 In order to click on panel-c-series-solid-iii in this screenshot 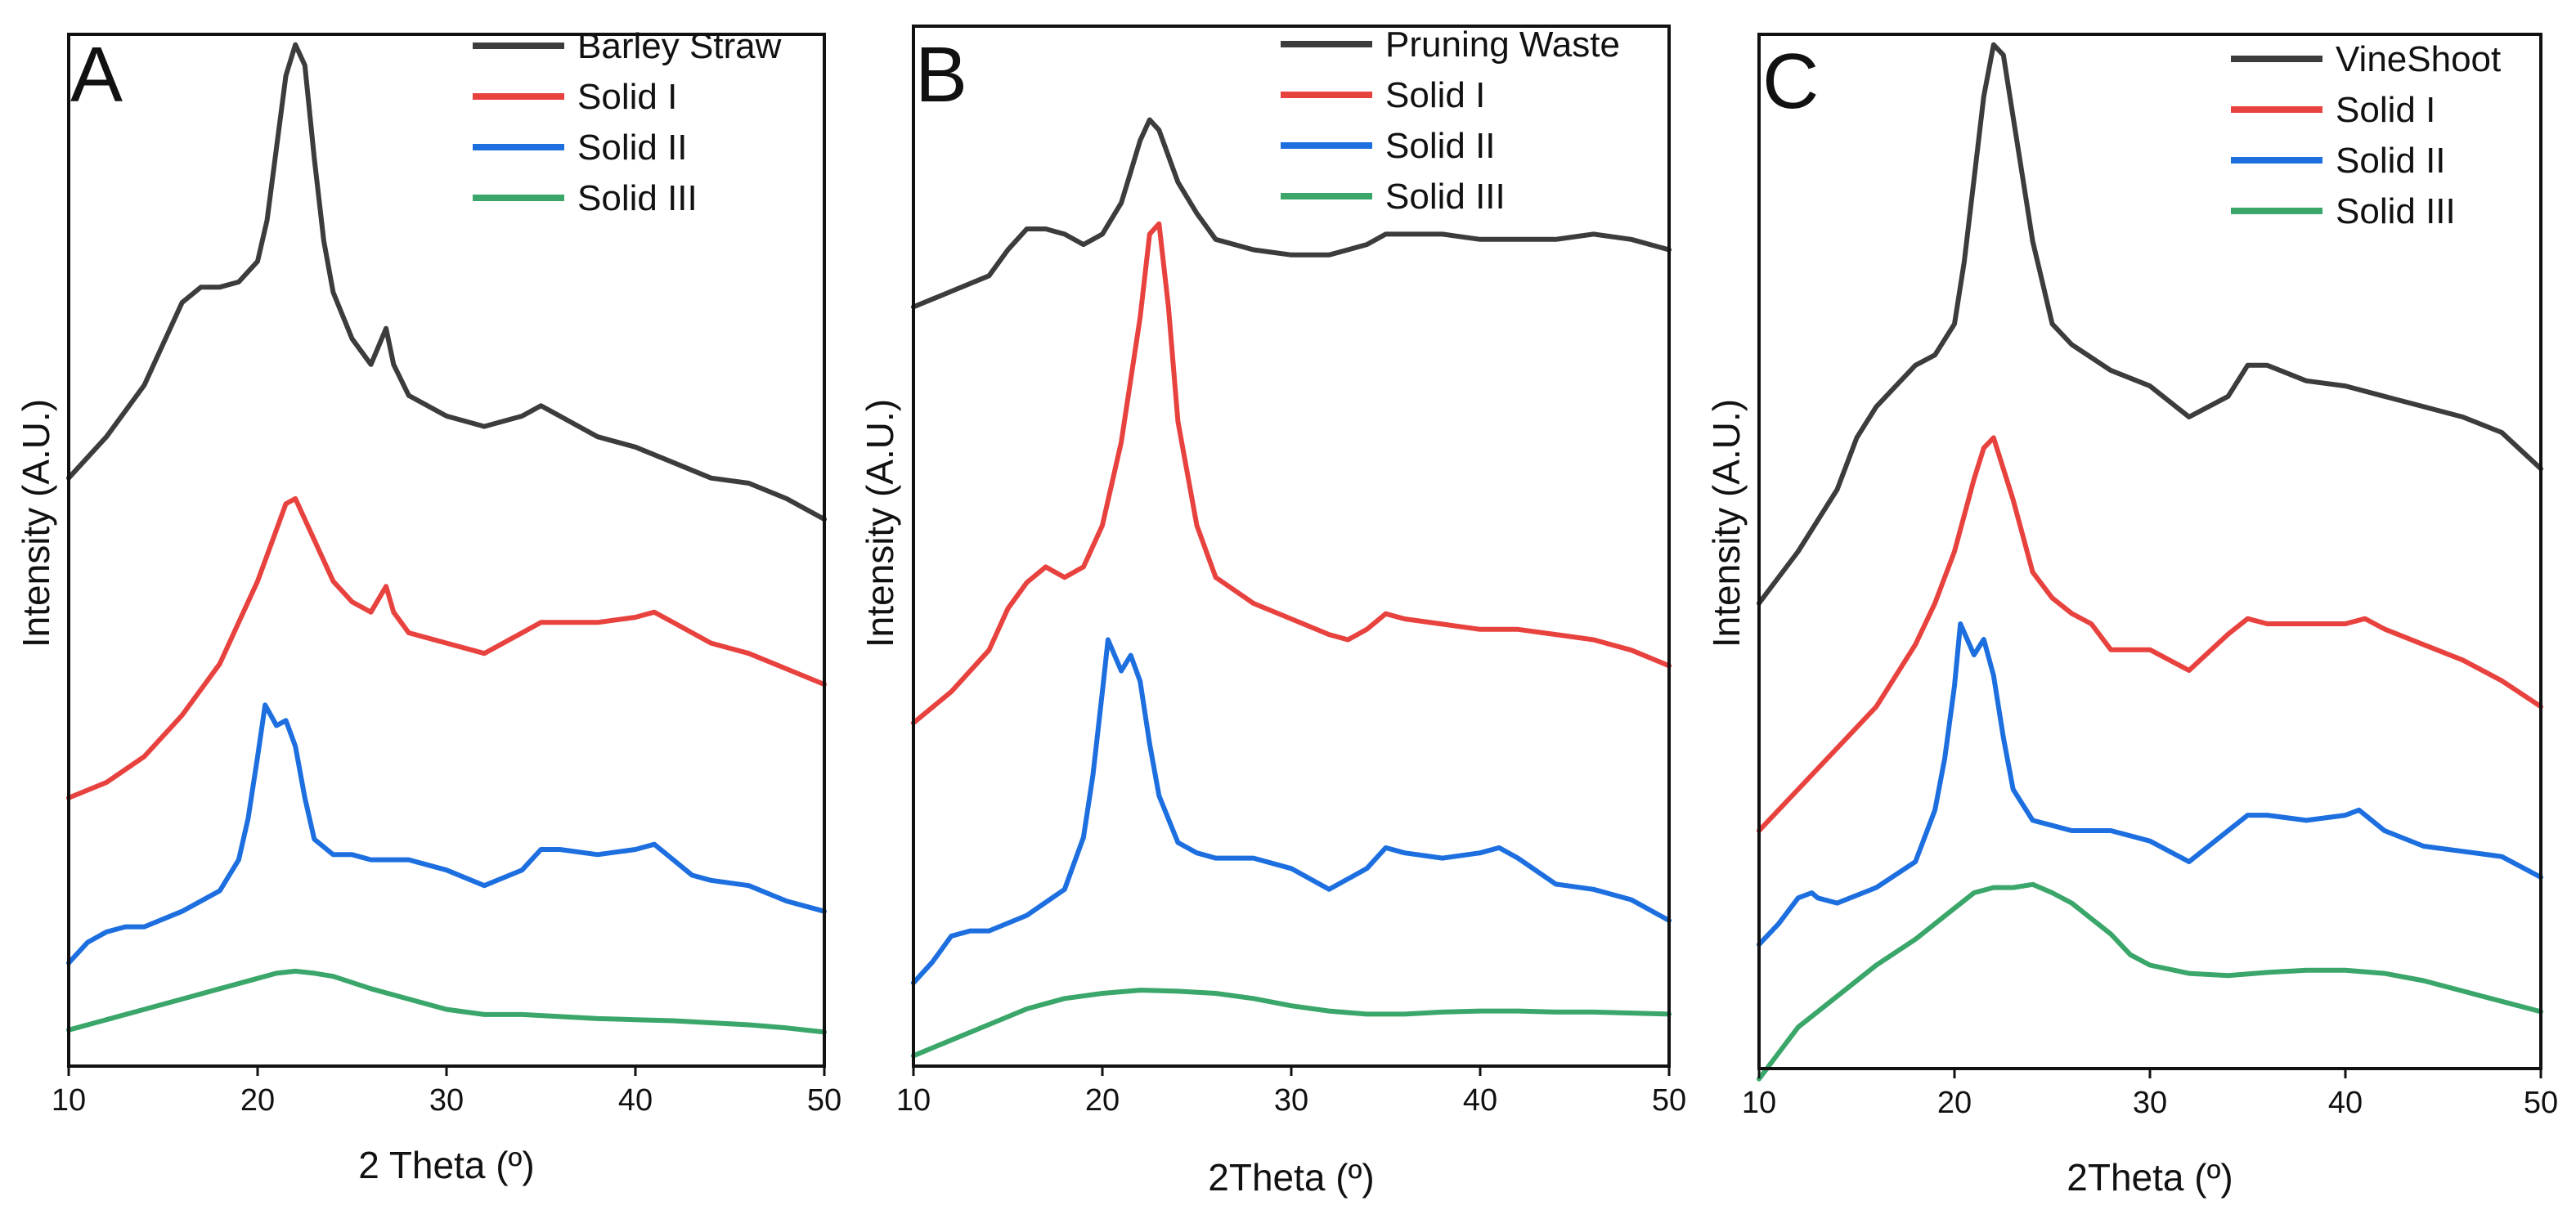, I will do `click(2150, 982)`.